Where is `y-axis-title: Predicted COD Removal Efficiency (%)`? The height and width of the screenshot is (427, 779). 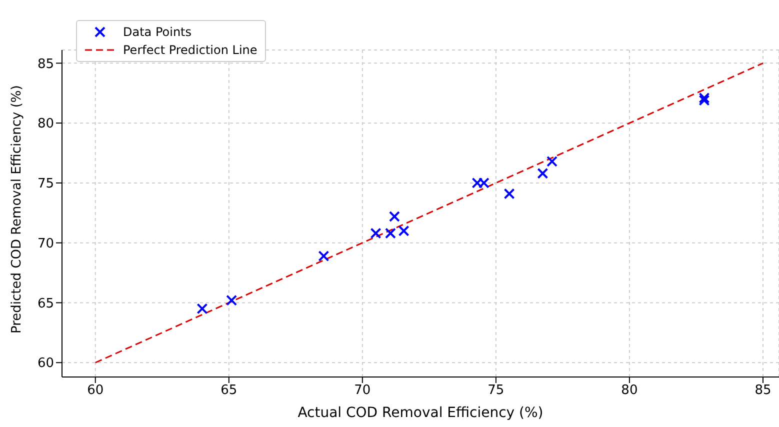
y-axis-title: Predicted COD Removal Efficiency (%) is located at coordinates (17, 209).